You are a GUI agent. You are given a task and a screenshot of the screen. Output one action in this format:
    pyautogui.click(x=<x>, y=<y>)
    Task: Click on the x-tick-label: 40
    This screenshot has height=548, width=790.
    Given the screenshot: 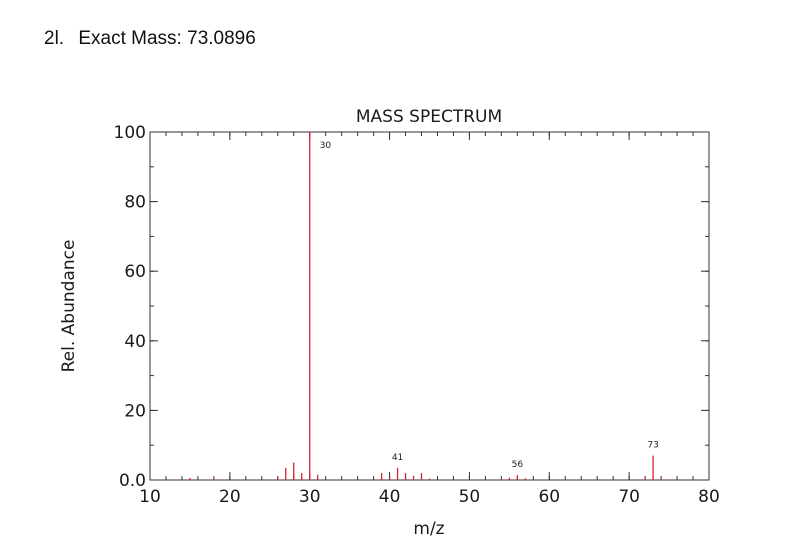 What is the action you would take?
    pyautogui.click(x=390, y=497)
    